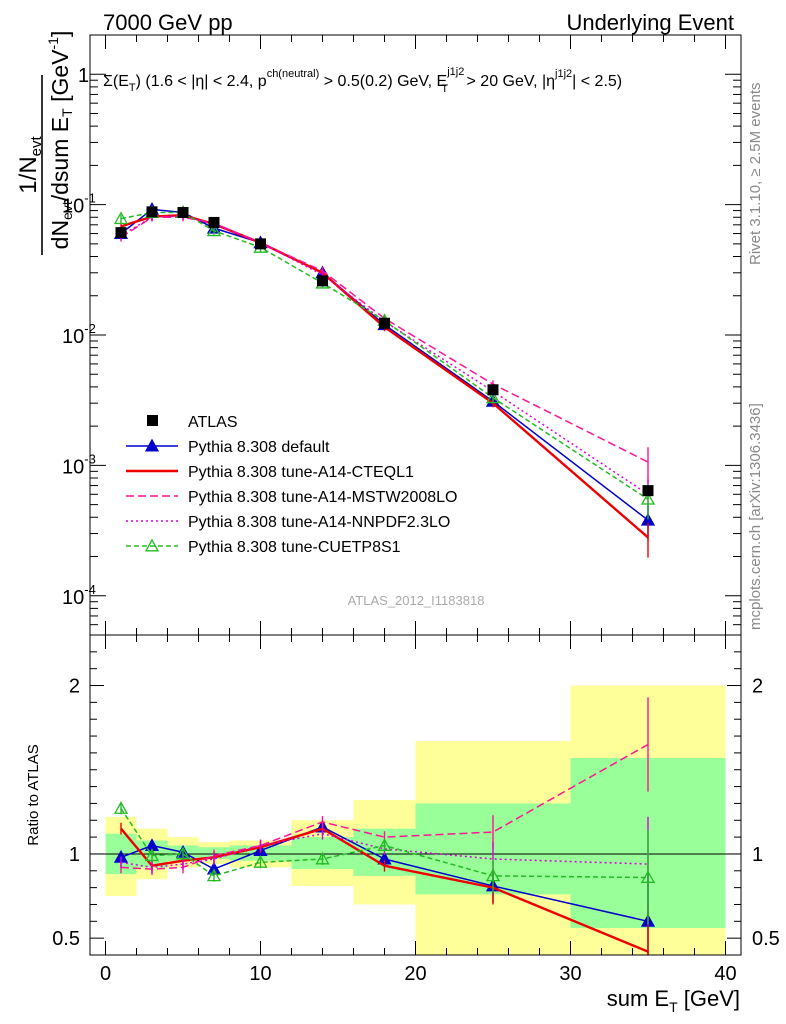  Describe the element at coordinates (415, 974) in the screenshot. I see `x-tick-label: 20` at that location.